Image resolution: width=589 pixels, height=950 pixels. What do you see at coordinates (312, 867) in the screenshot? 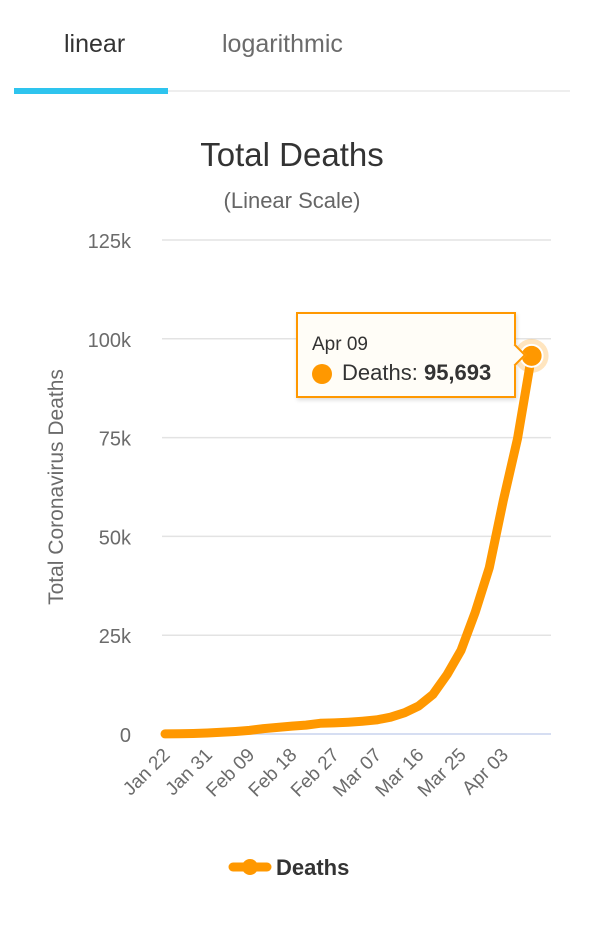
I see `legend-label-deaths: Deaths` at bounding box center [312, 867].